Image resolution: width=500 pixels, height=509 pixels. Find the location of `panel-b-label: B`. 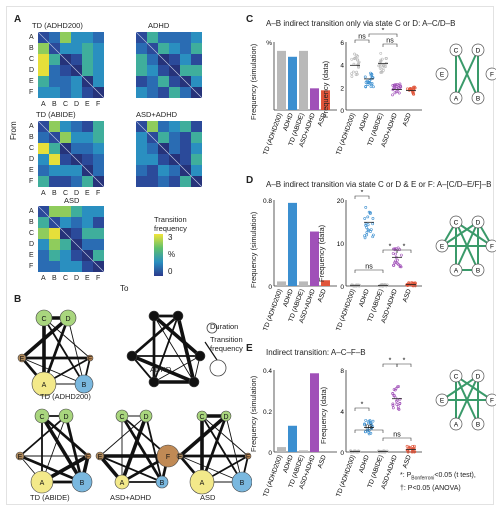

panel-b-label: B is located at coordinates (18, 299).